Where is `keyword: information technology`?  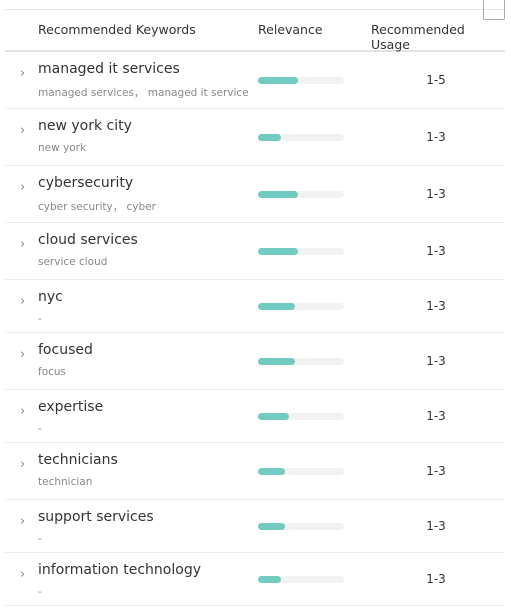 keyword: information technology is located at coordinates (119, 570).